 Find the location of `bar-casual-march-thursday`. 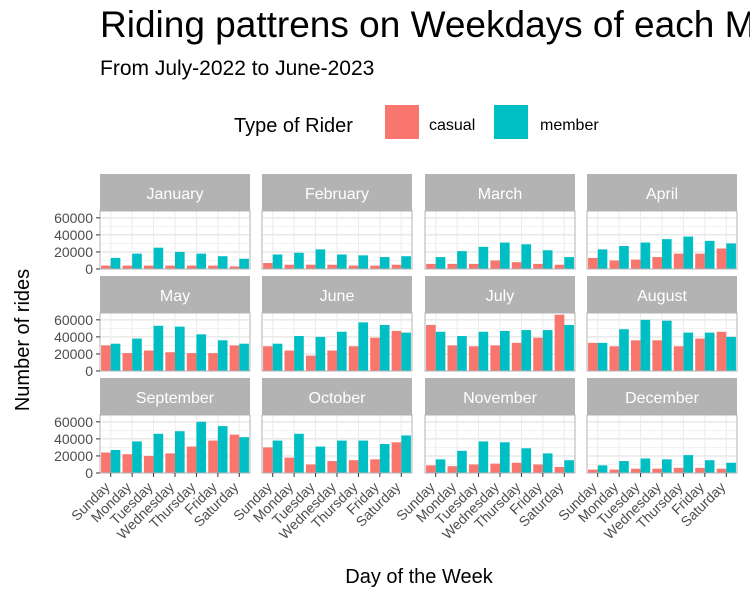

bar-casual-march-thursday is located at coordinates (516, 265).